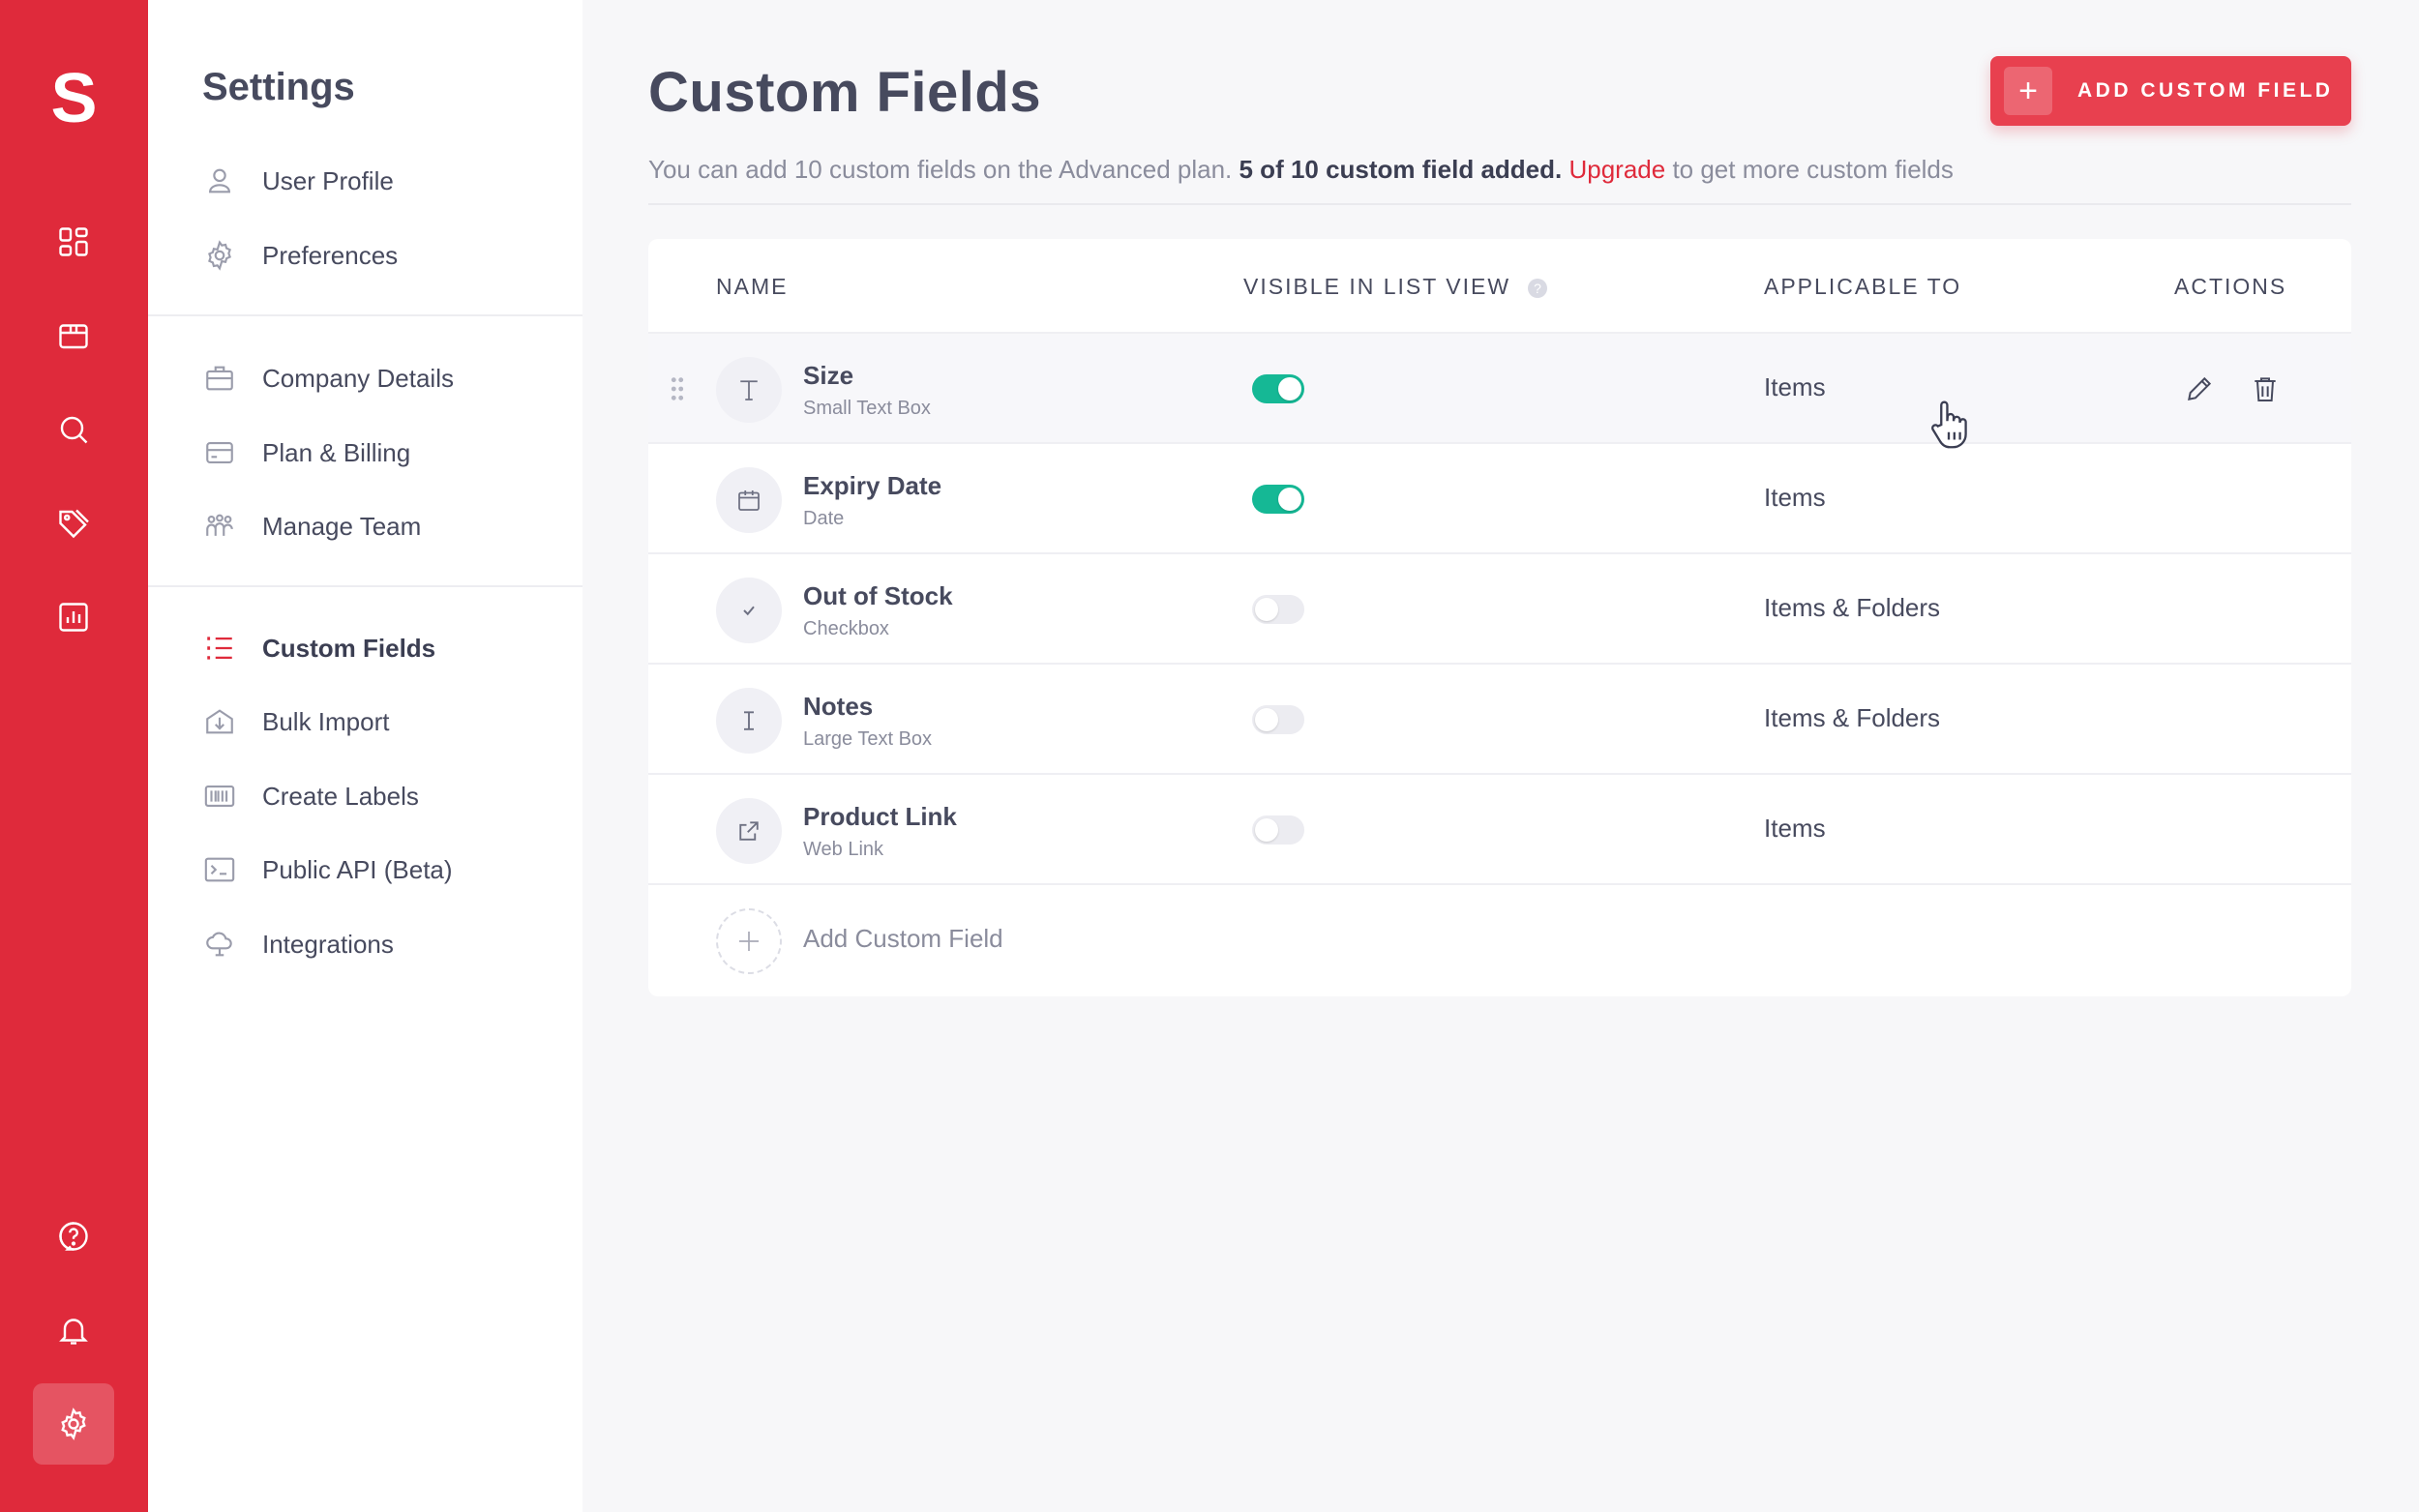  Describe the element at coordinates (220, 797) in the screenshot. I see `barcode-icon` at that location.